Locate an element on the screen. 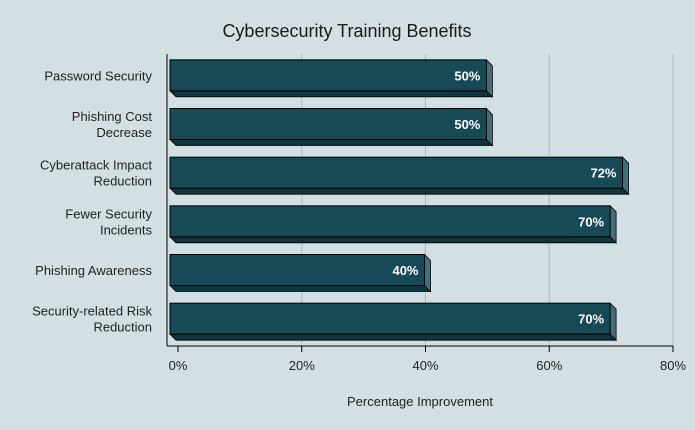  category-label: Password Security is located at coordinates (98, 75).